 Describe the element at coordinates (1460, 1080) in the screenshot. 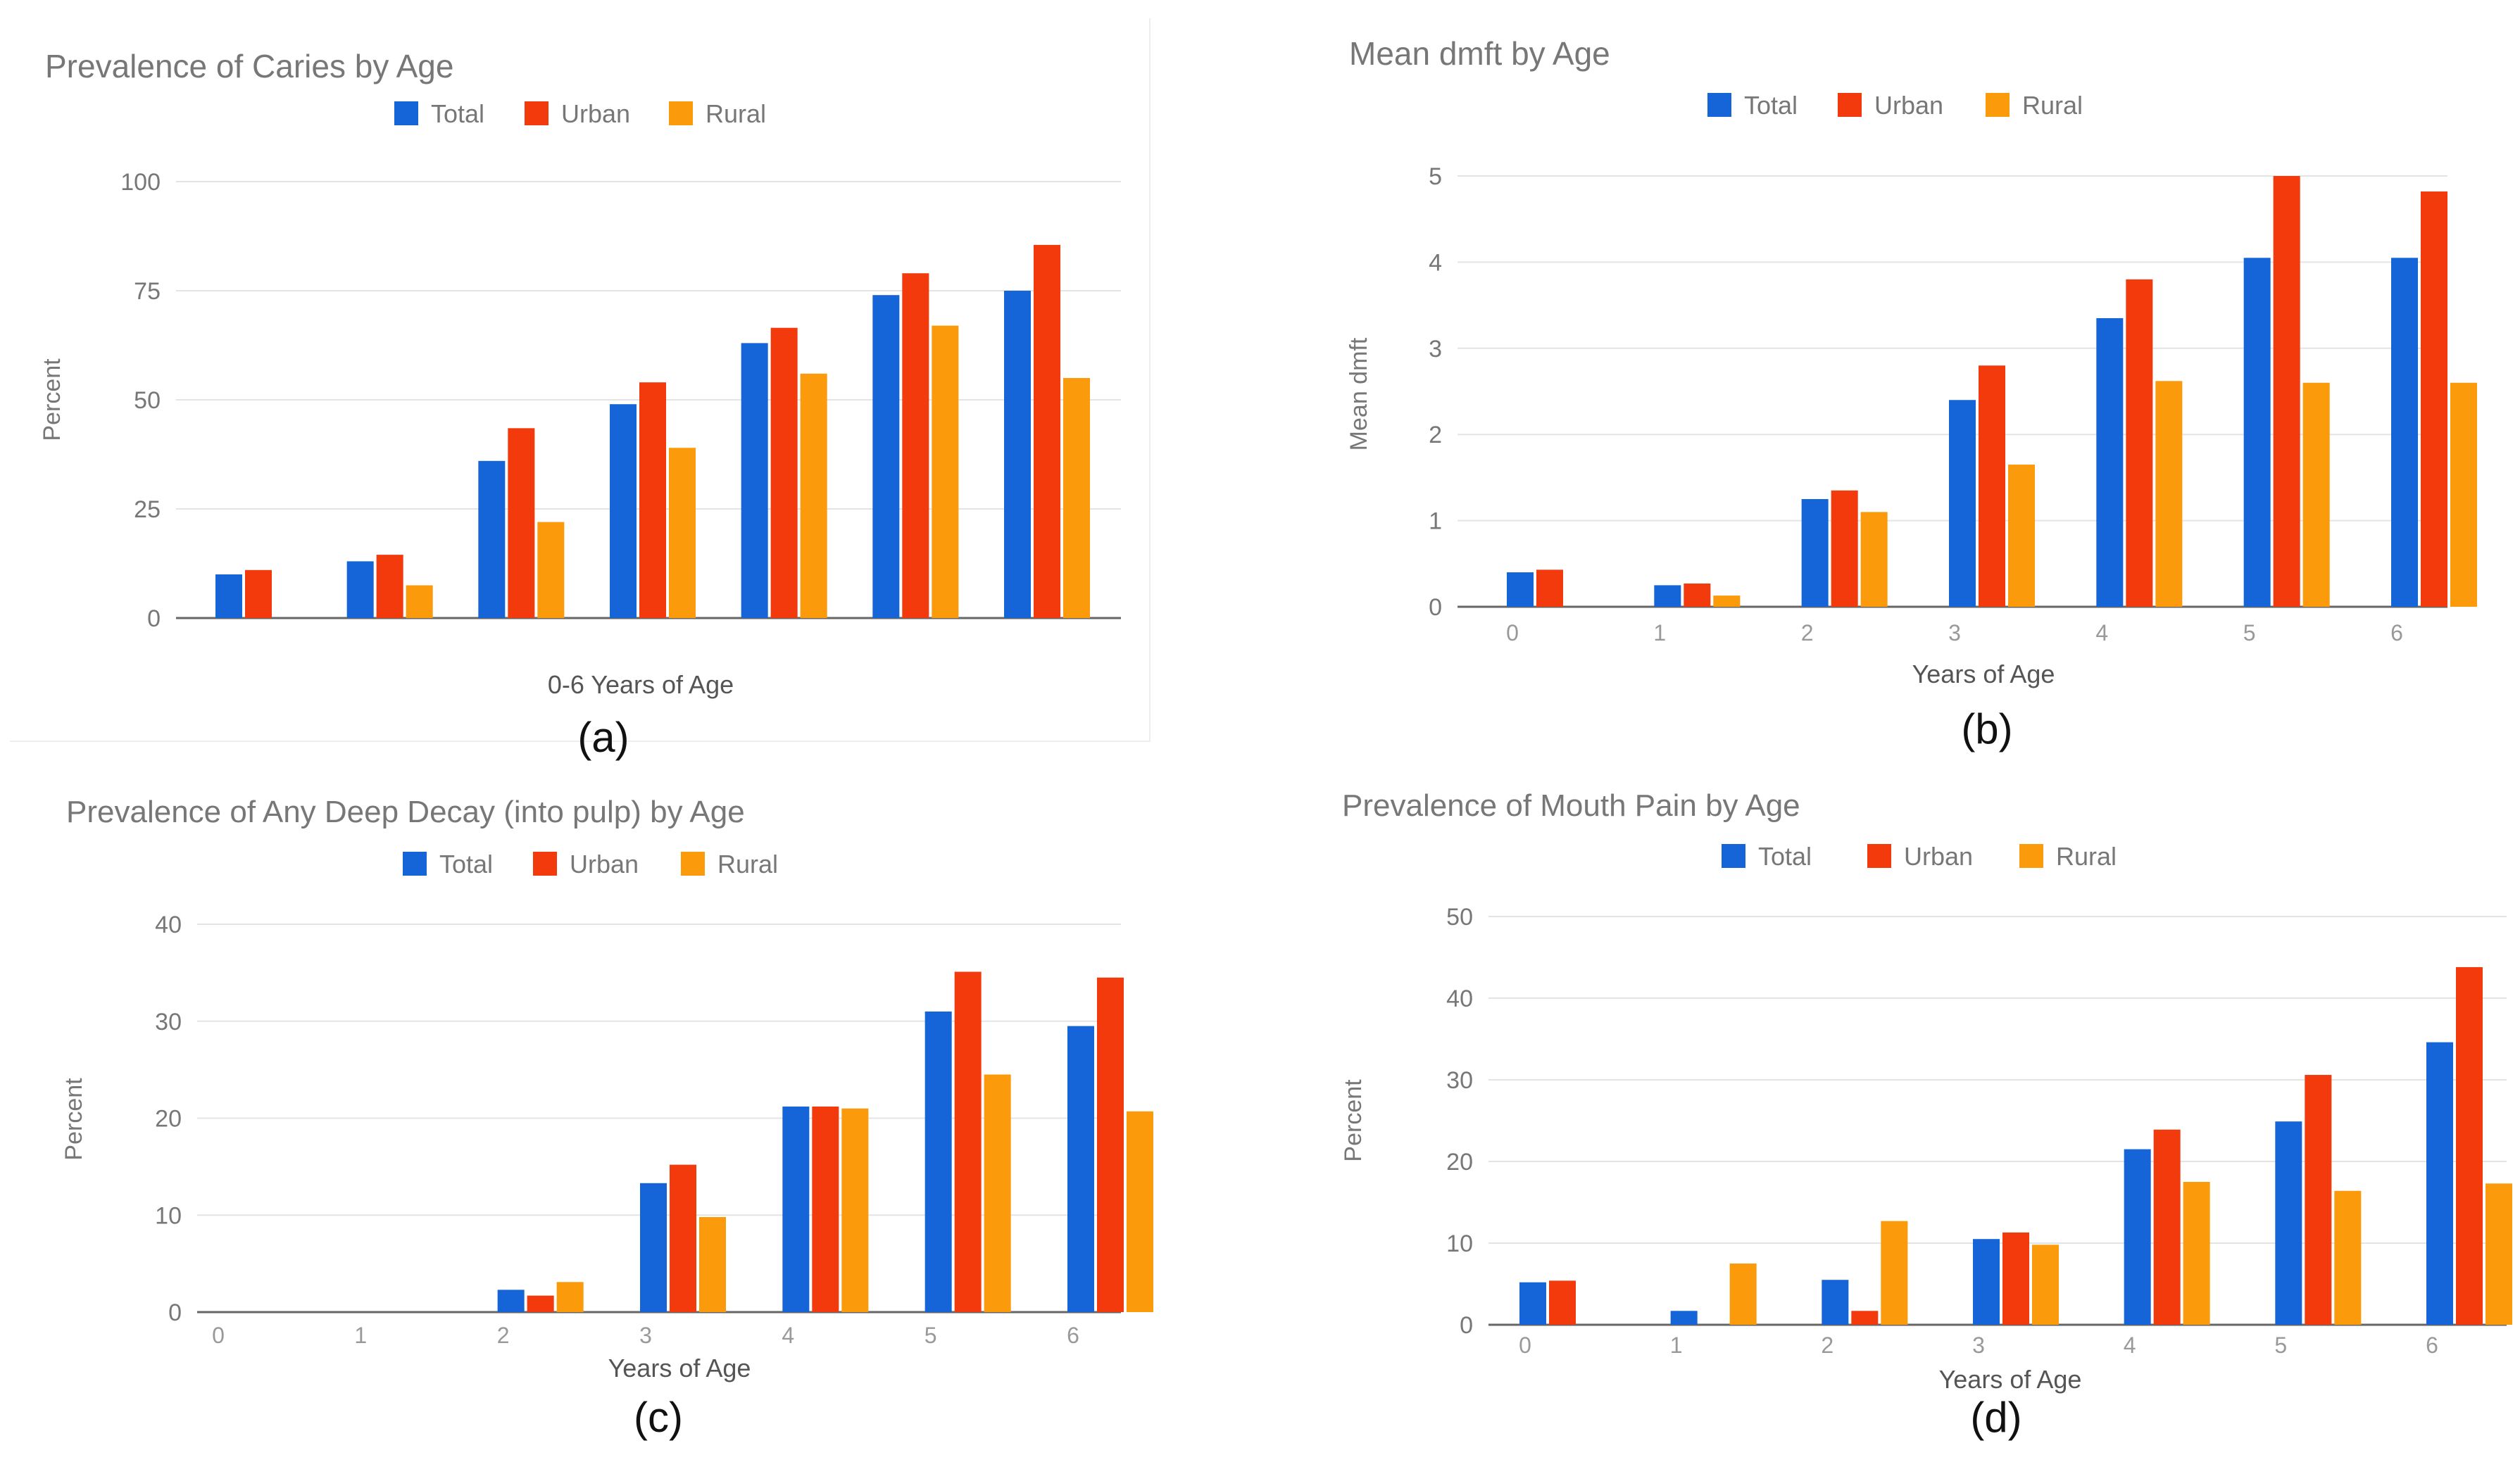

I see `y-tick-label: 30` at that location.